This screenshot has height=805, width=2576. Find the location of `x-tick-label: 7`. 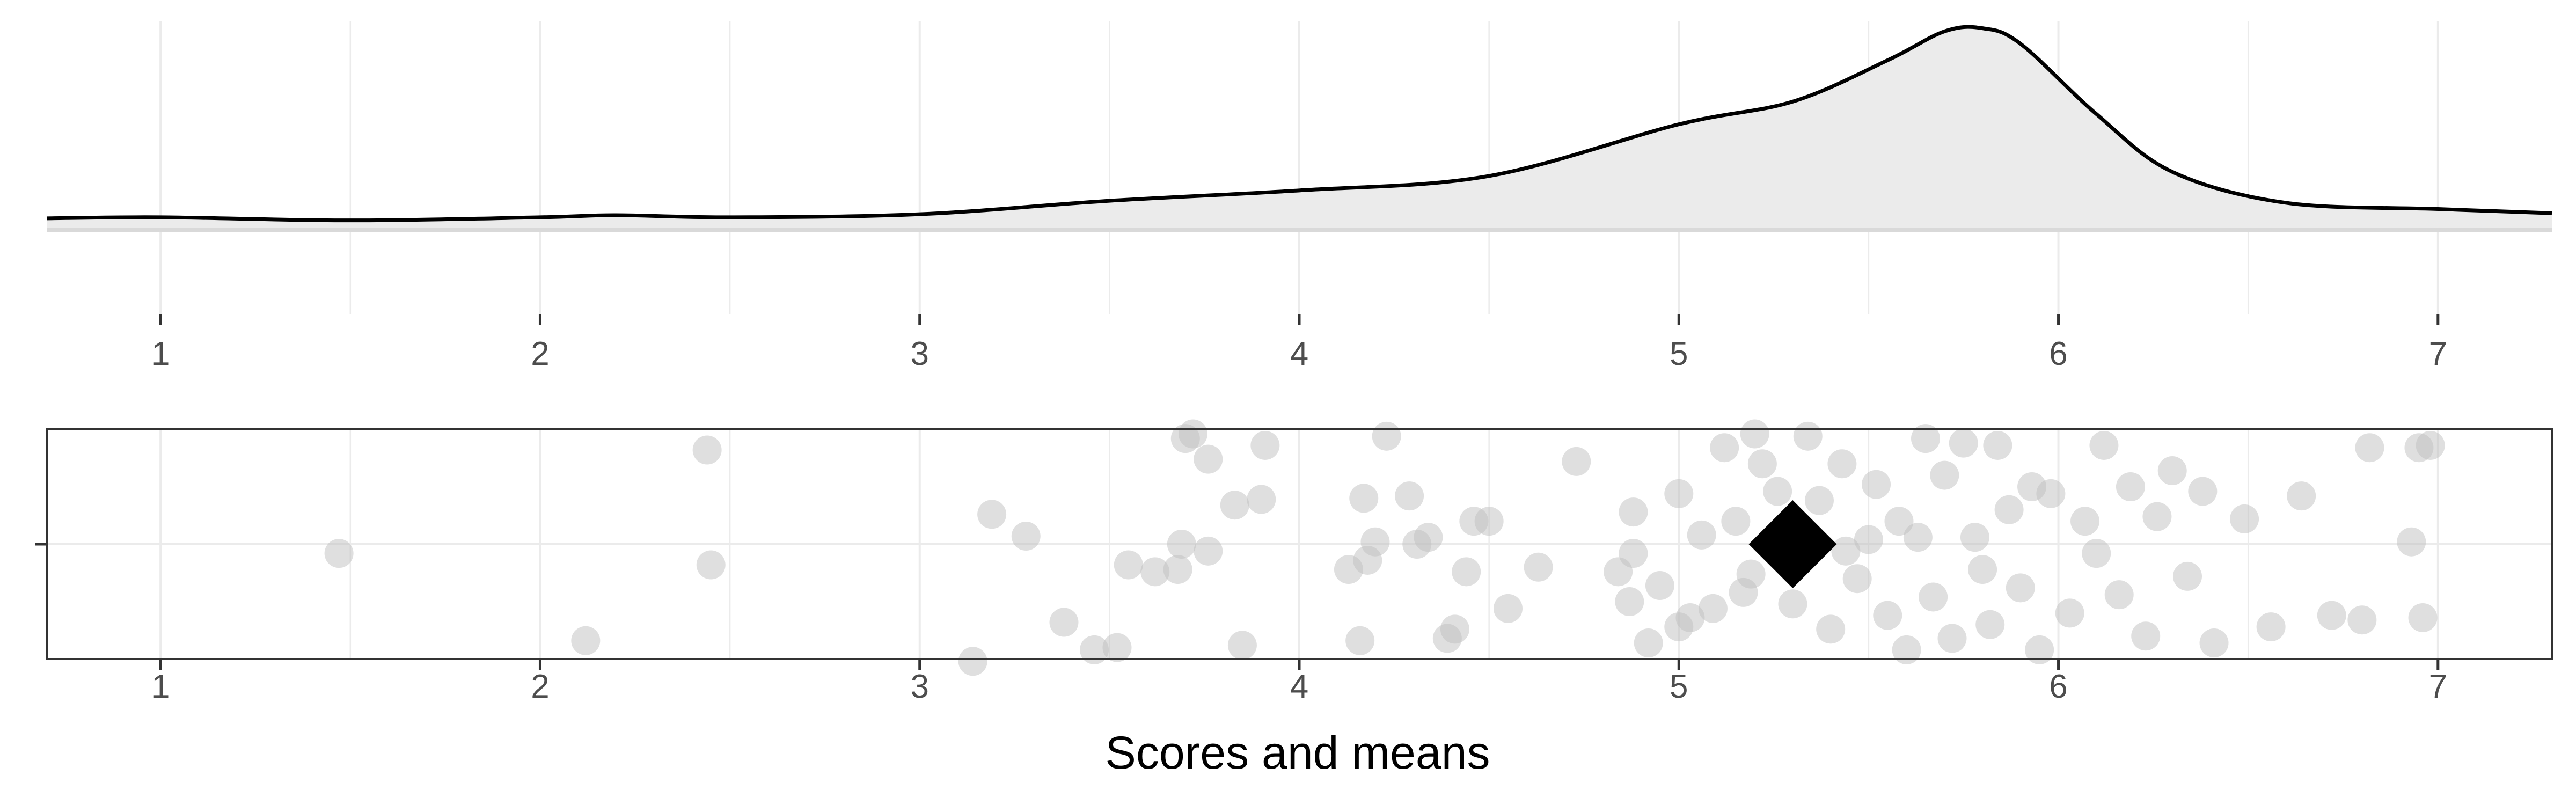

x-tick-label: 7 is located at coordinates (2438, 353).